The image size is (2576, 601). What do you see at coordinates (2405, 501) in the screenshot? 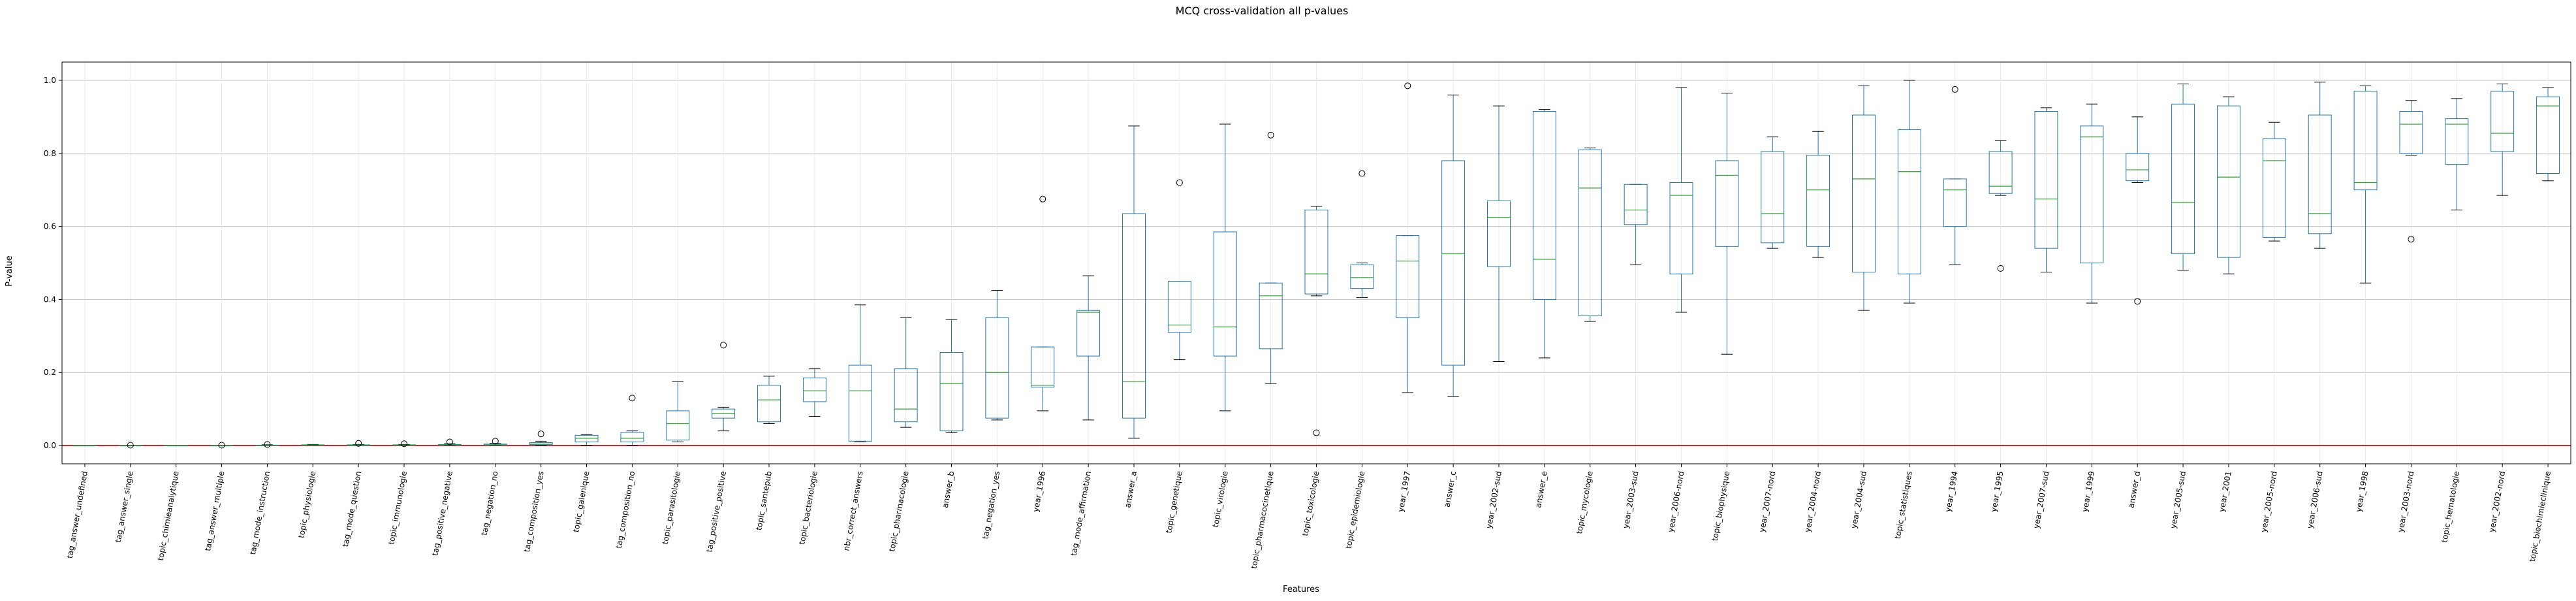
I see `x-tick-label: year_2003-nord` at bounding box center [2405, 501].